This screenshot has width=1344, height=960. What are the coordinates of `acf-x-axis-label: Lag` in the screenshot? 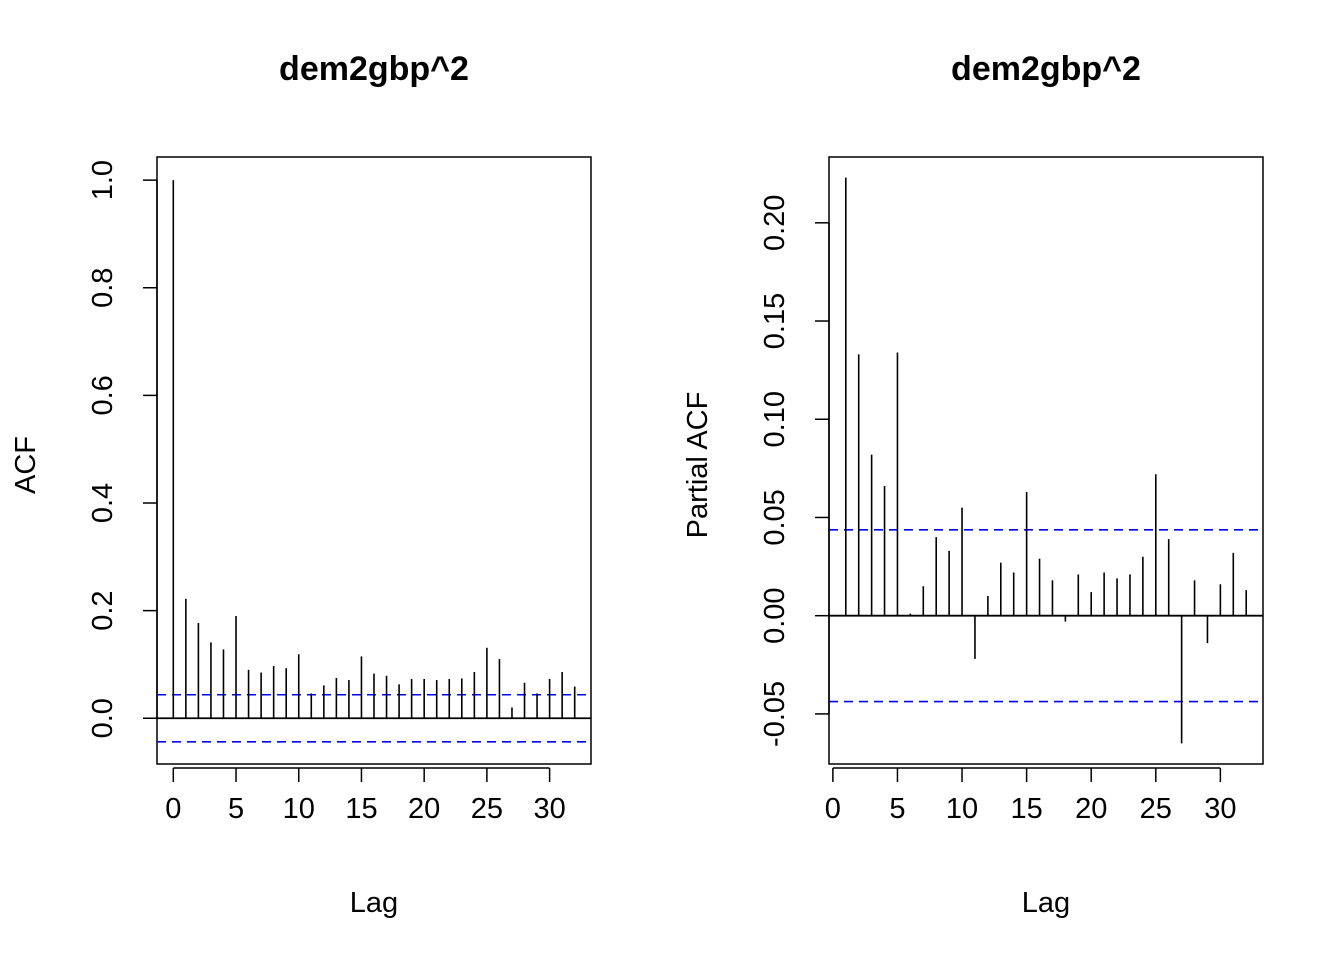 It's located at (374, 903).